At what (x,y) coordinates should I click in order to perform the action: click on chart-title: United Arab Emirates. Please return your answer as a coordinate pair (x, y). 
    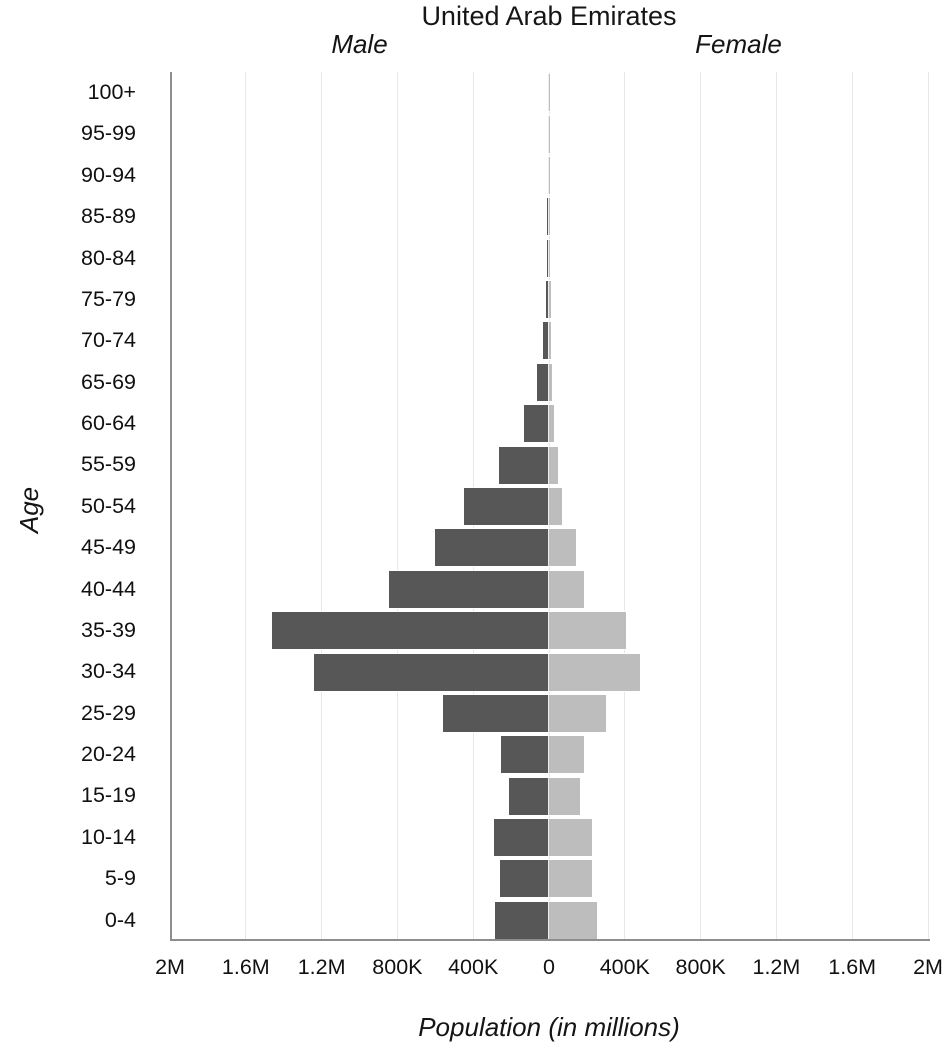
    Looking at the image, I should click on (549, 16).